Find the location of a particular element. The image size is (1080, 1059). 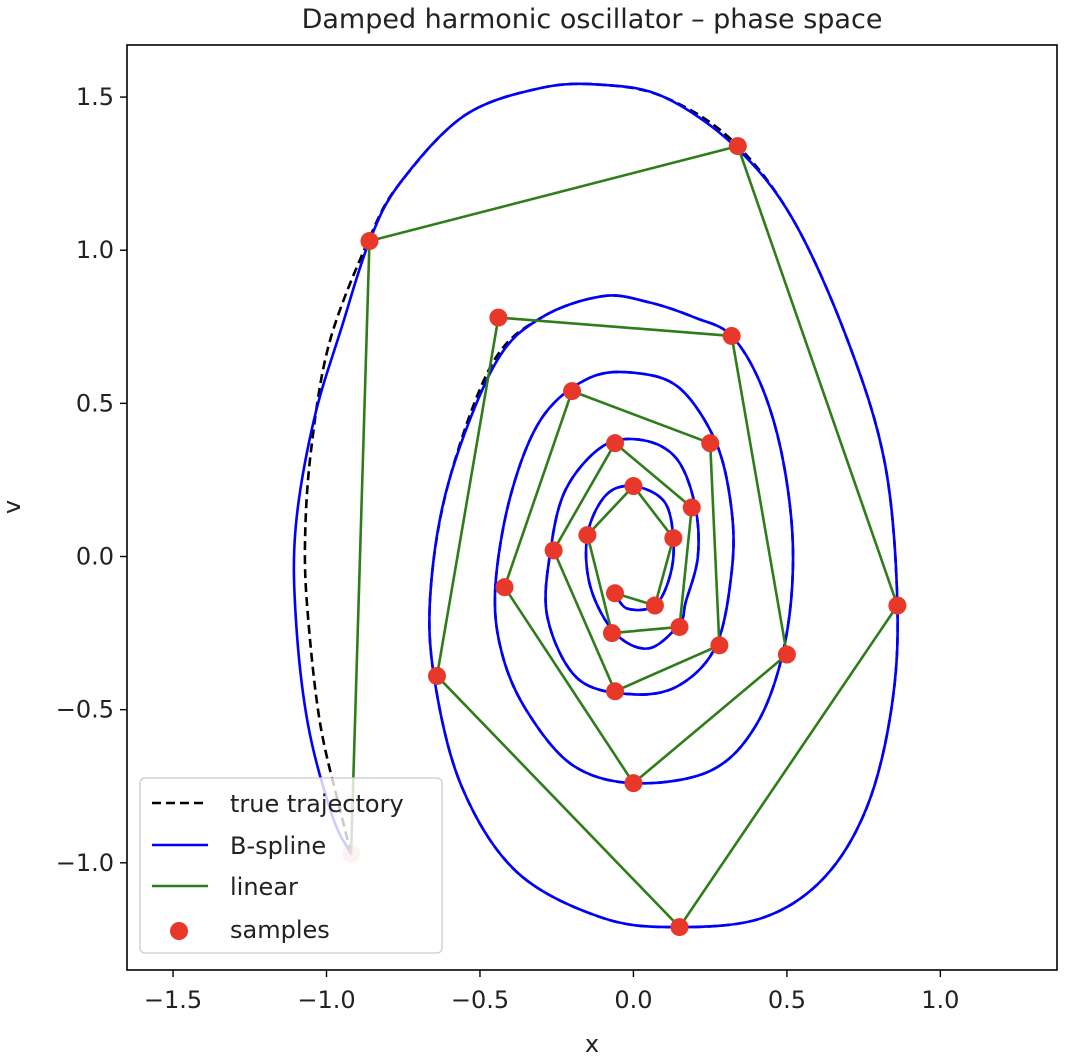

x-tick-label: 0.5 is located at coordinates (787, 1000).